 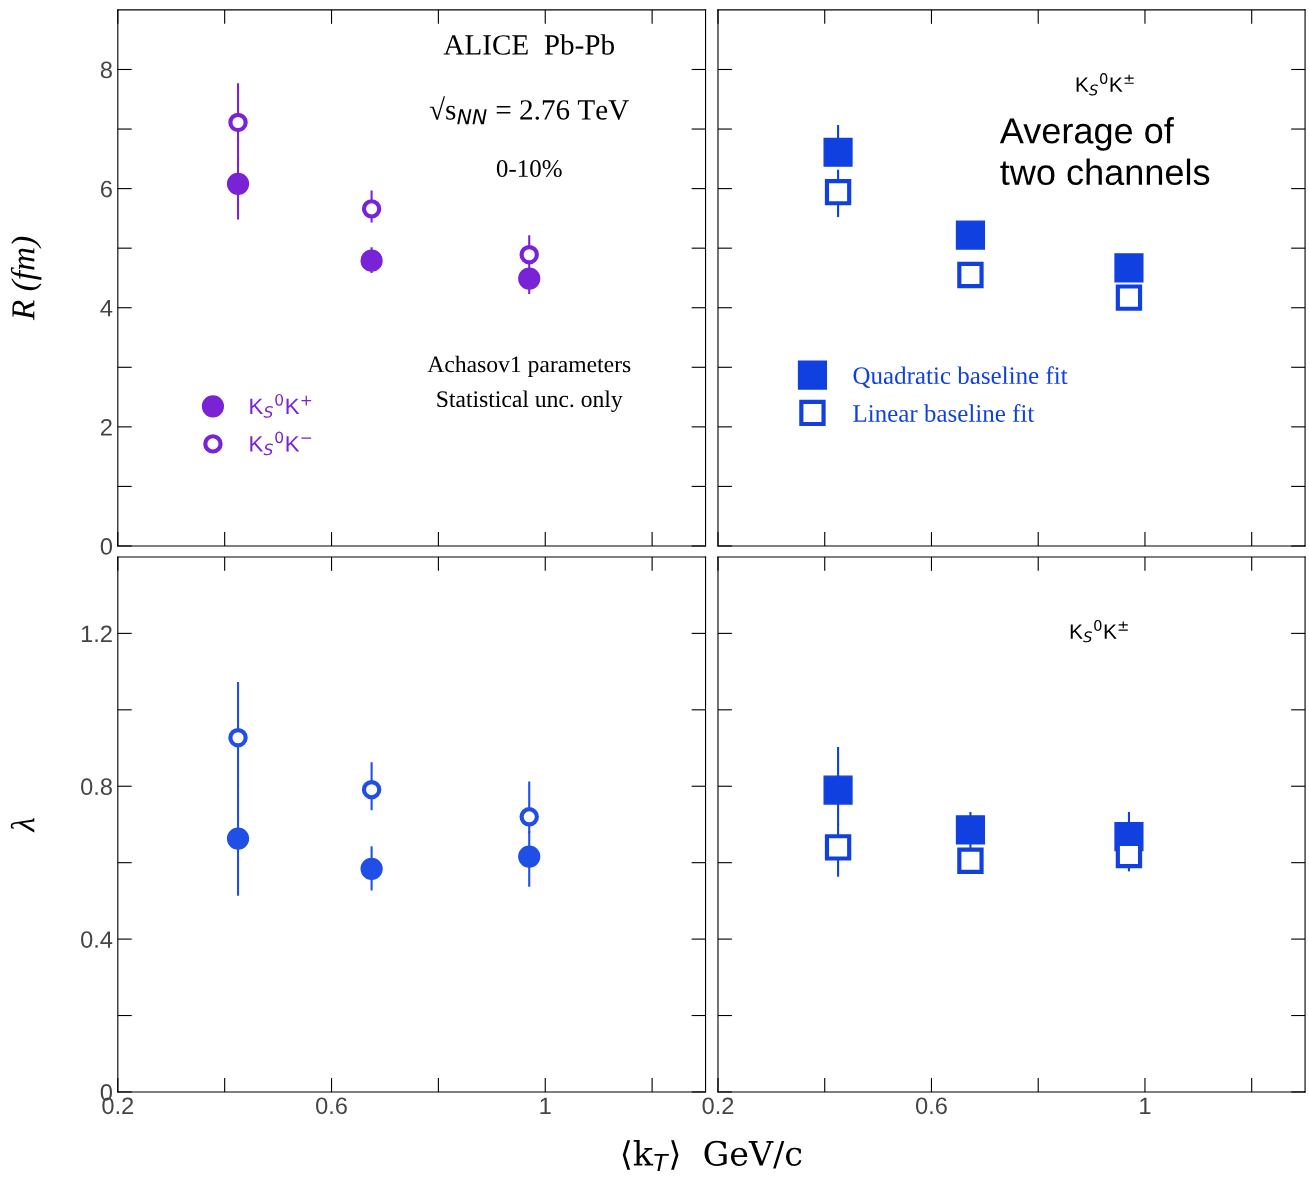 I want to click on annotation: 0-10%, so click(x=529, y=169).